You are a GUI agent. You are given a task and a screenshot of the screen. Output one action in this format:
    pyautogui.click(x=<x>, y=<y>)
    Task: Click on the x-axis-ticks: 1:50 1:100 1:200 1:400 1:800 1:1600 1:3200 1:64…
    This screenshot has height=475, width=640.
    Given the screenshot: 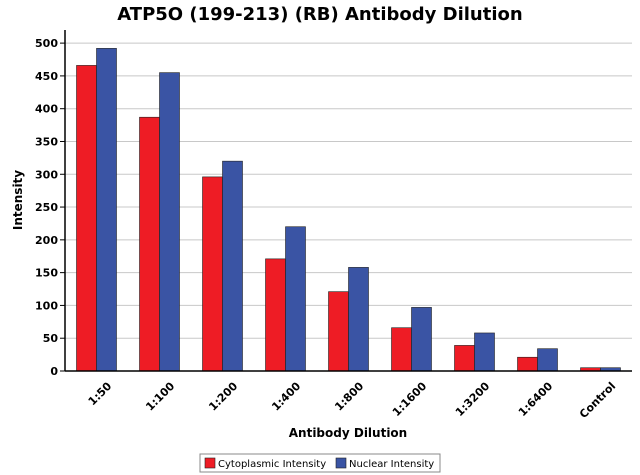 What is the action you would take?
    pyautogui.click(x=352, y=400)
    